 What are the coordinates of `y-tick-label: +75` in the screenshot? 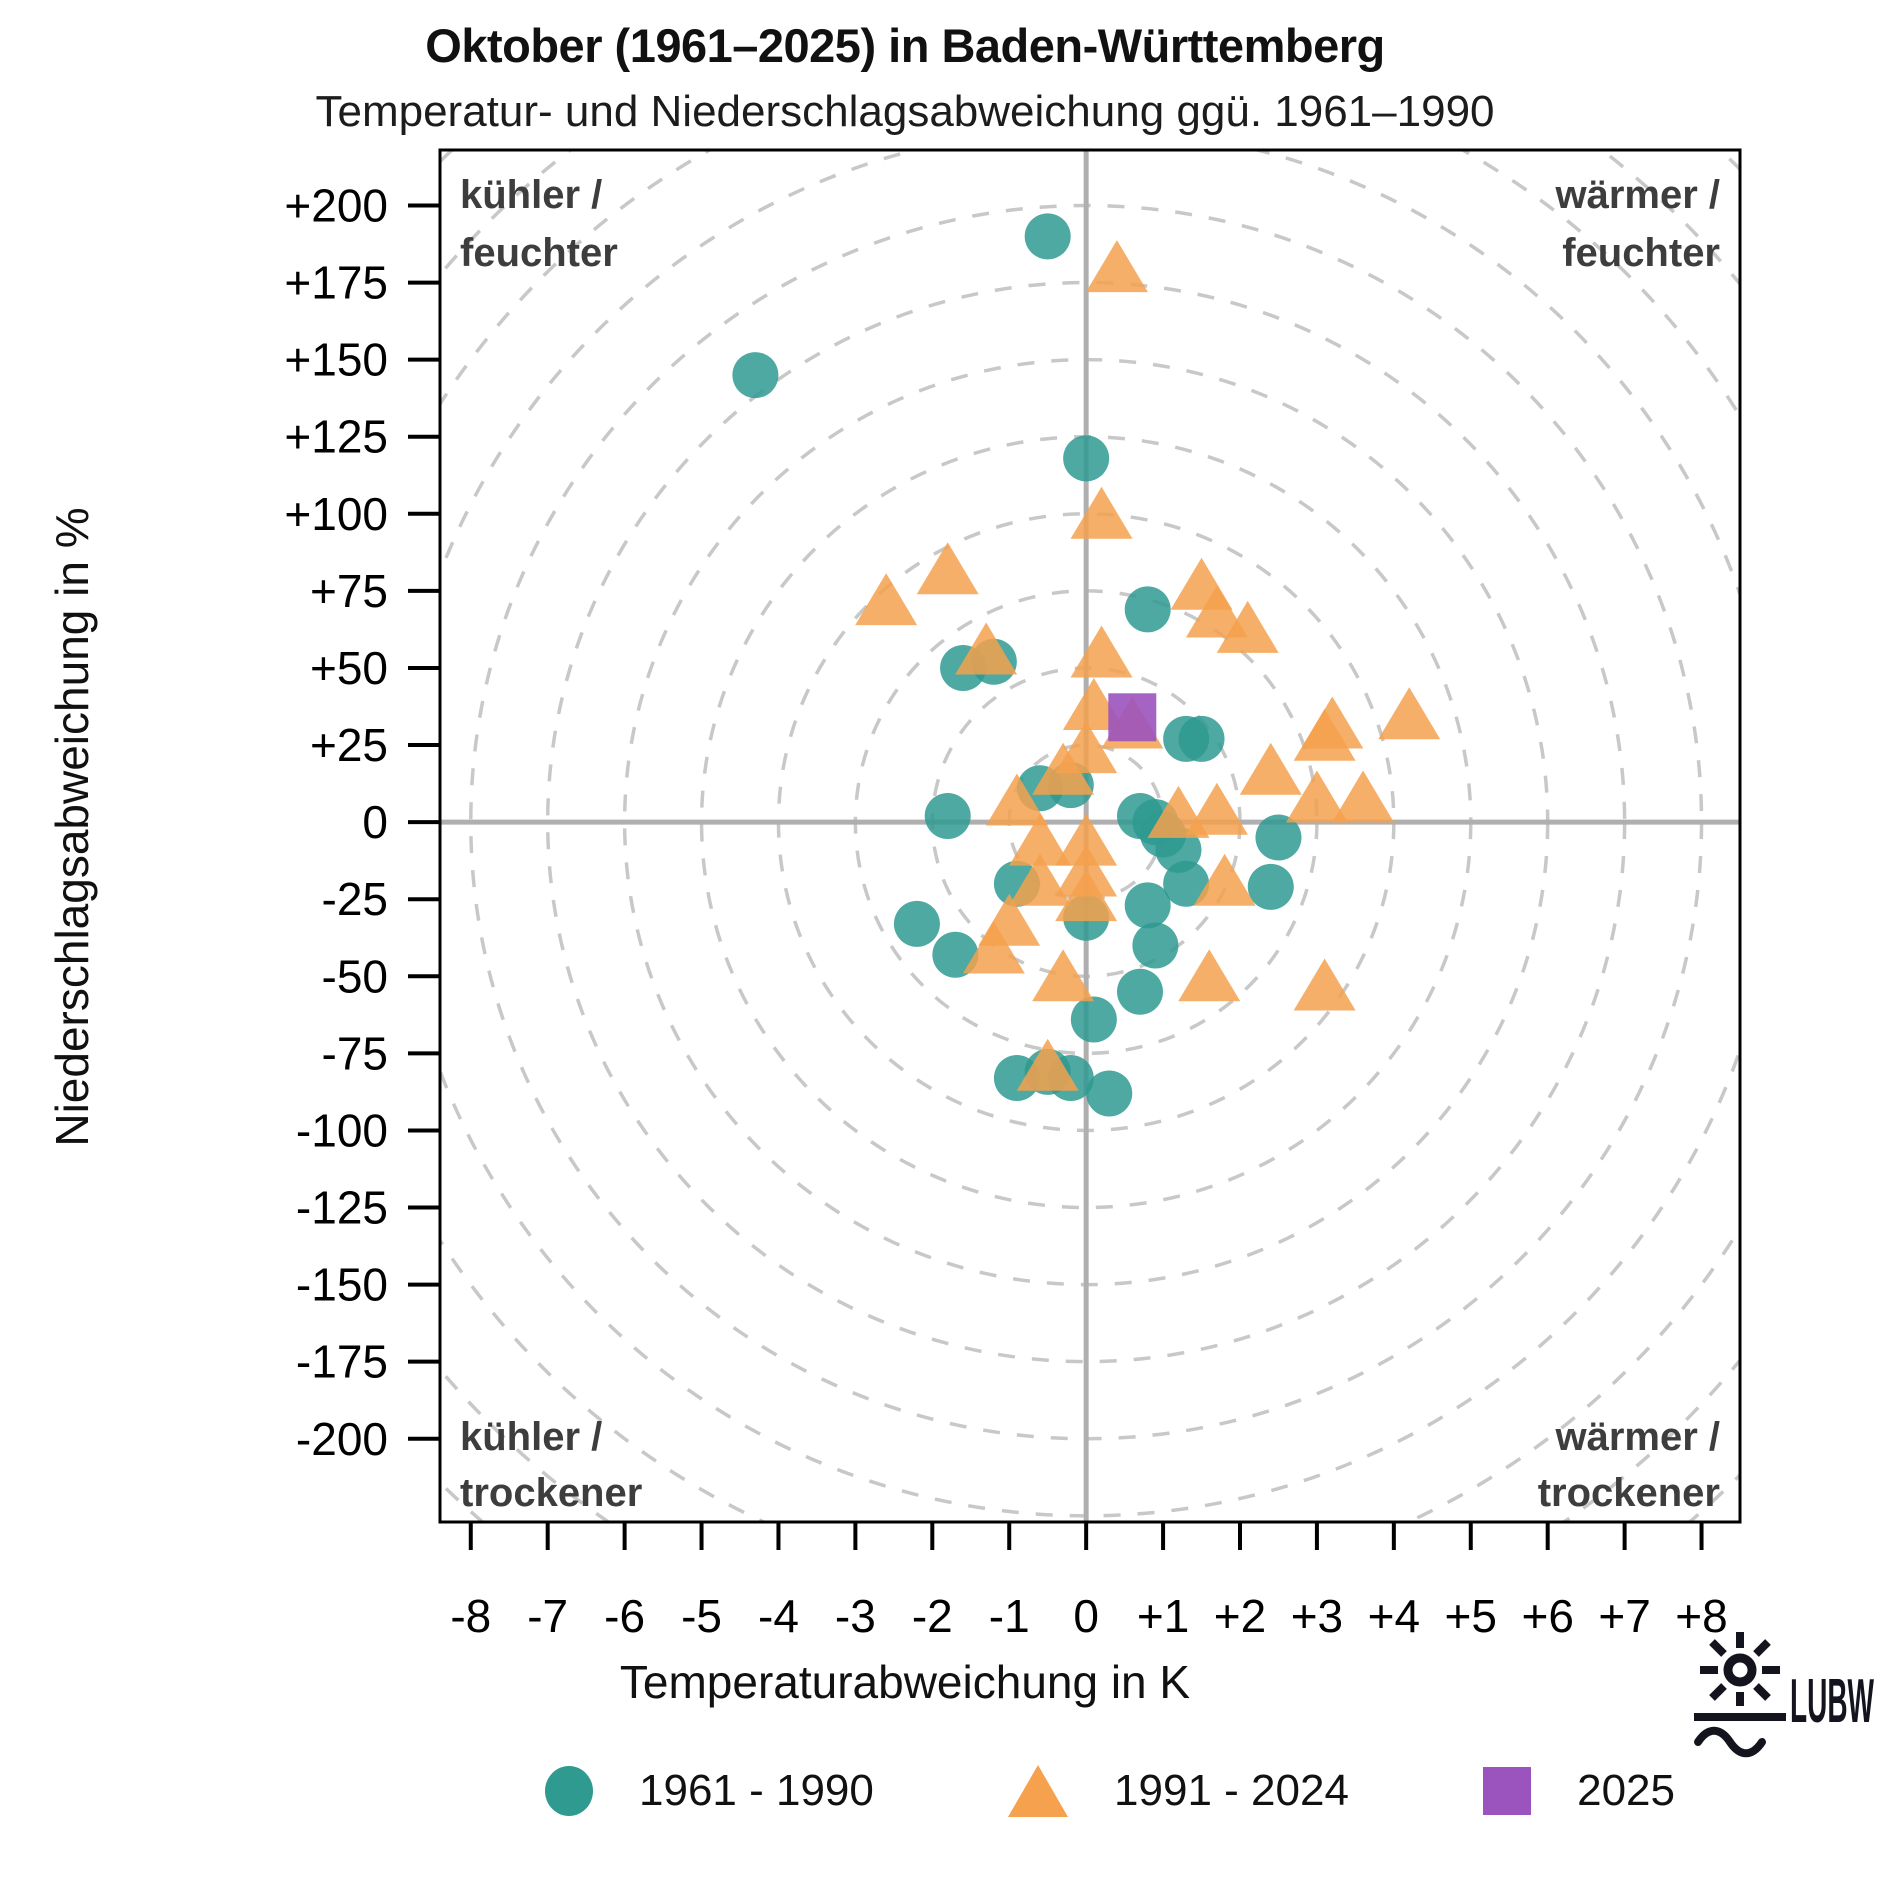 It's located at (349, 591).